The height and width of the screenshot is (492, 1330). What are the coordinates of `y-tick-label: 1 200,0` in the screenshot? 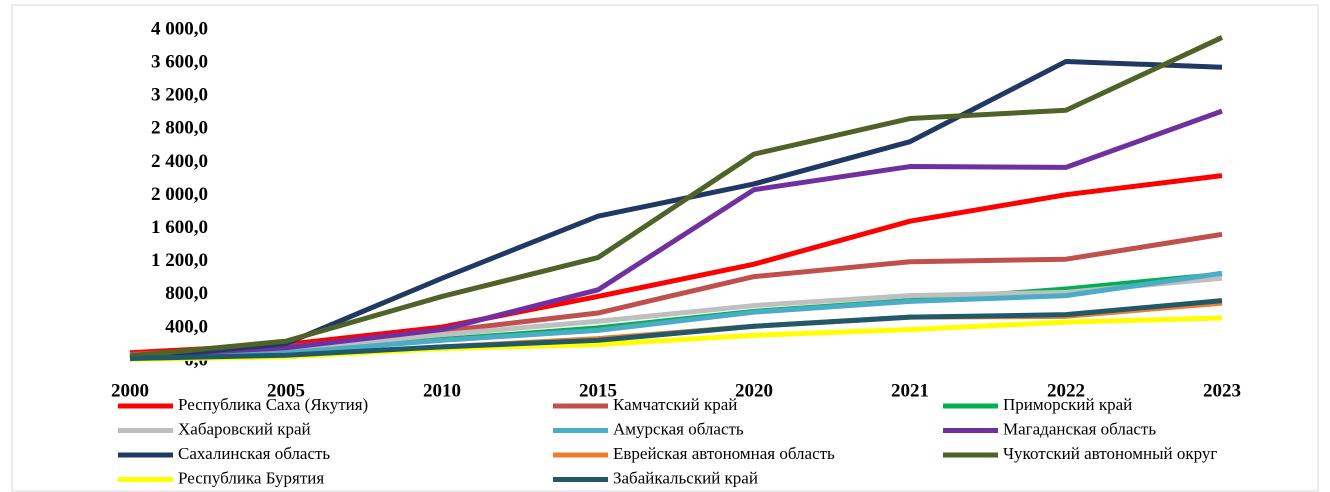 It's located at (179, 260).